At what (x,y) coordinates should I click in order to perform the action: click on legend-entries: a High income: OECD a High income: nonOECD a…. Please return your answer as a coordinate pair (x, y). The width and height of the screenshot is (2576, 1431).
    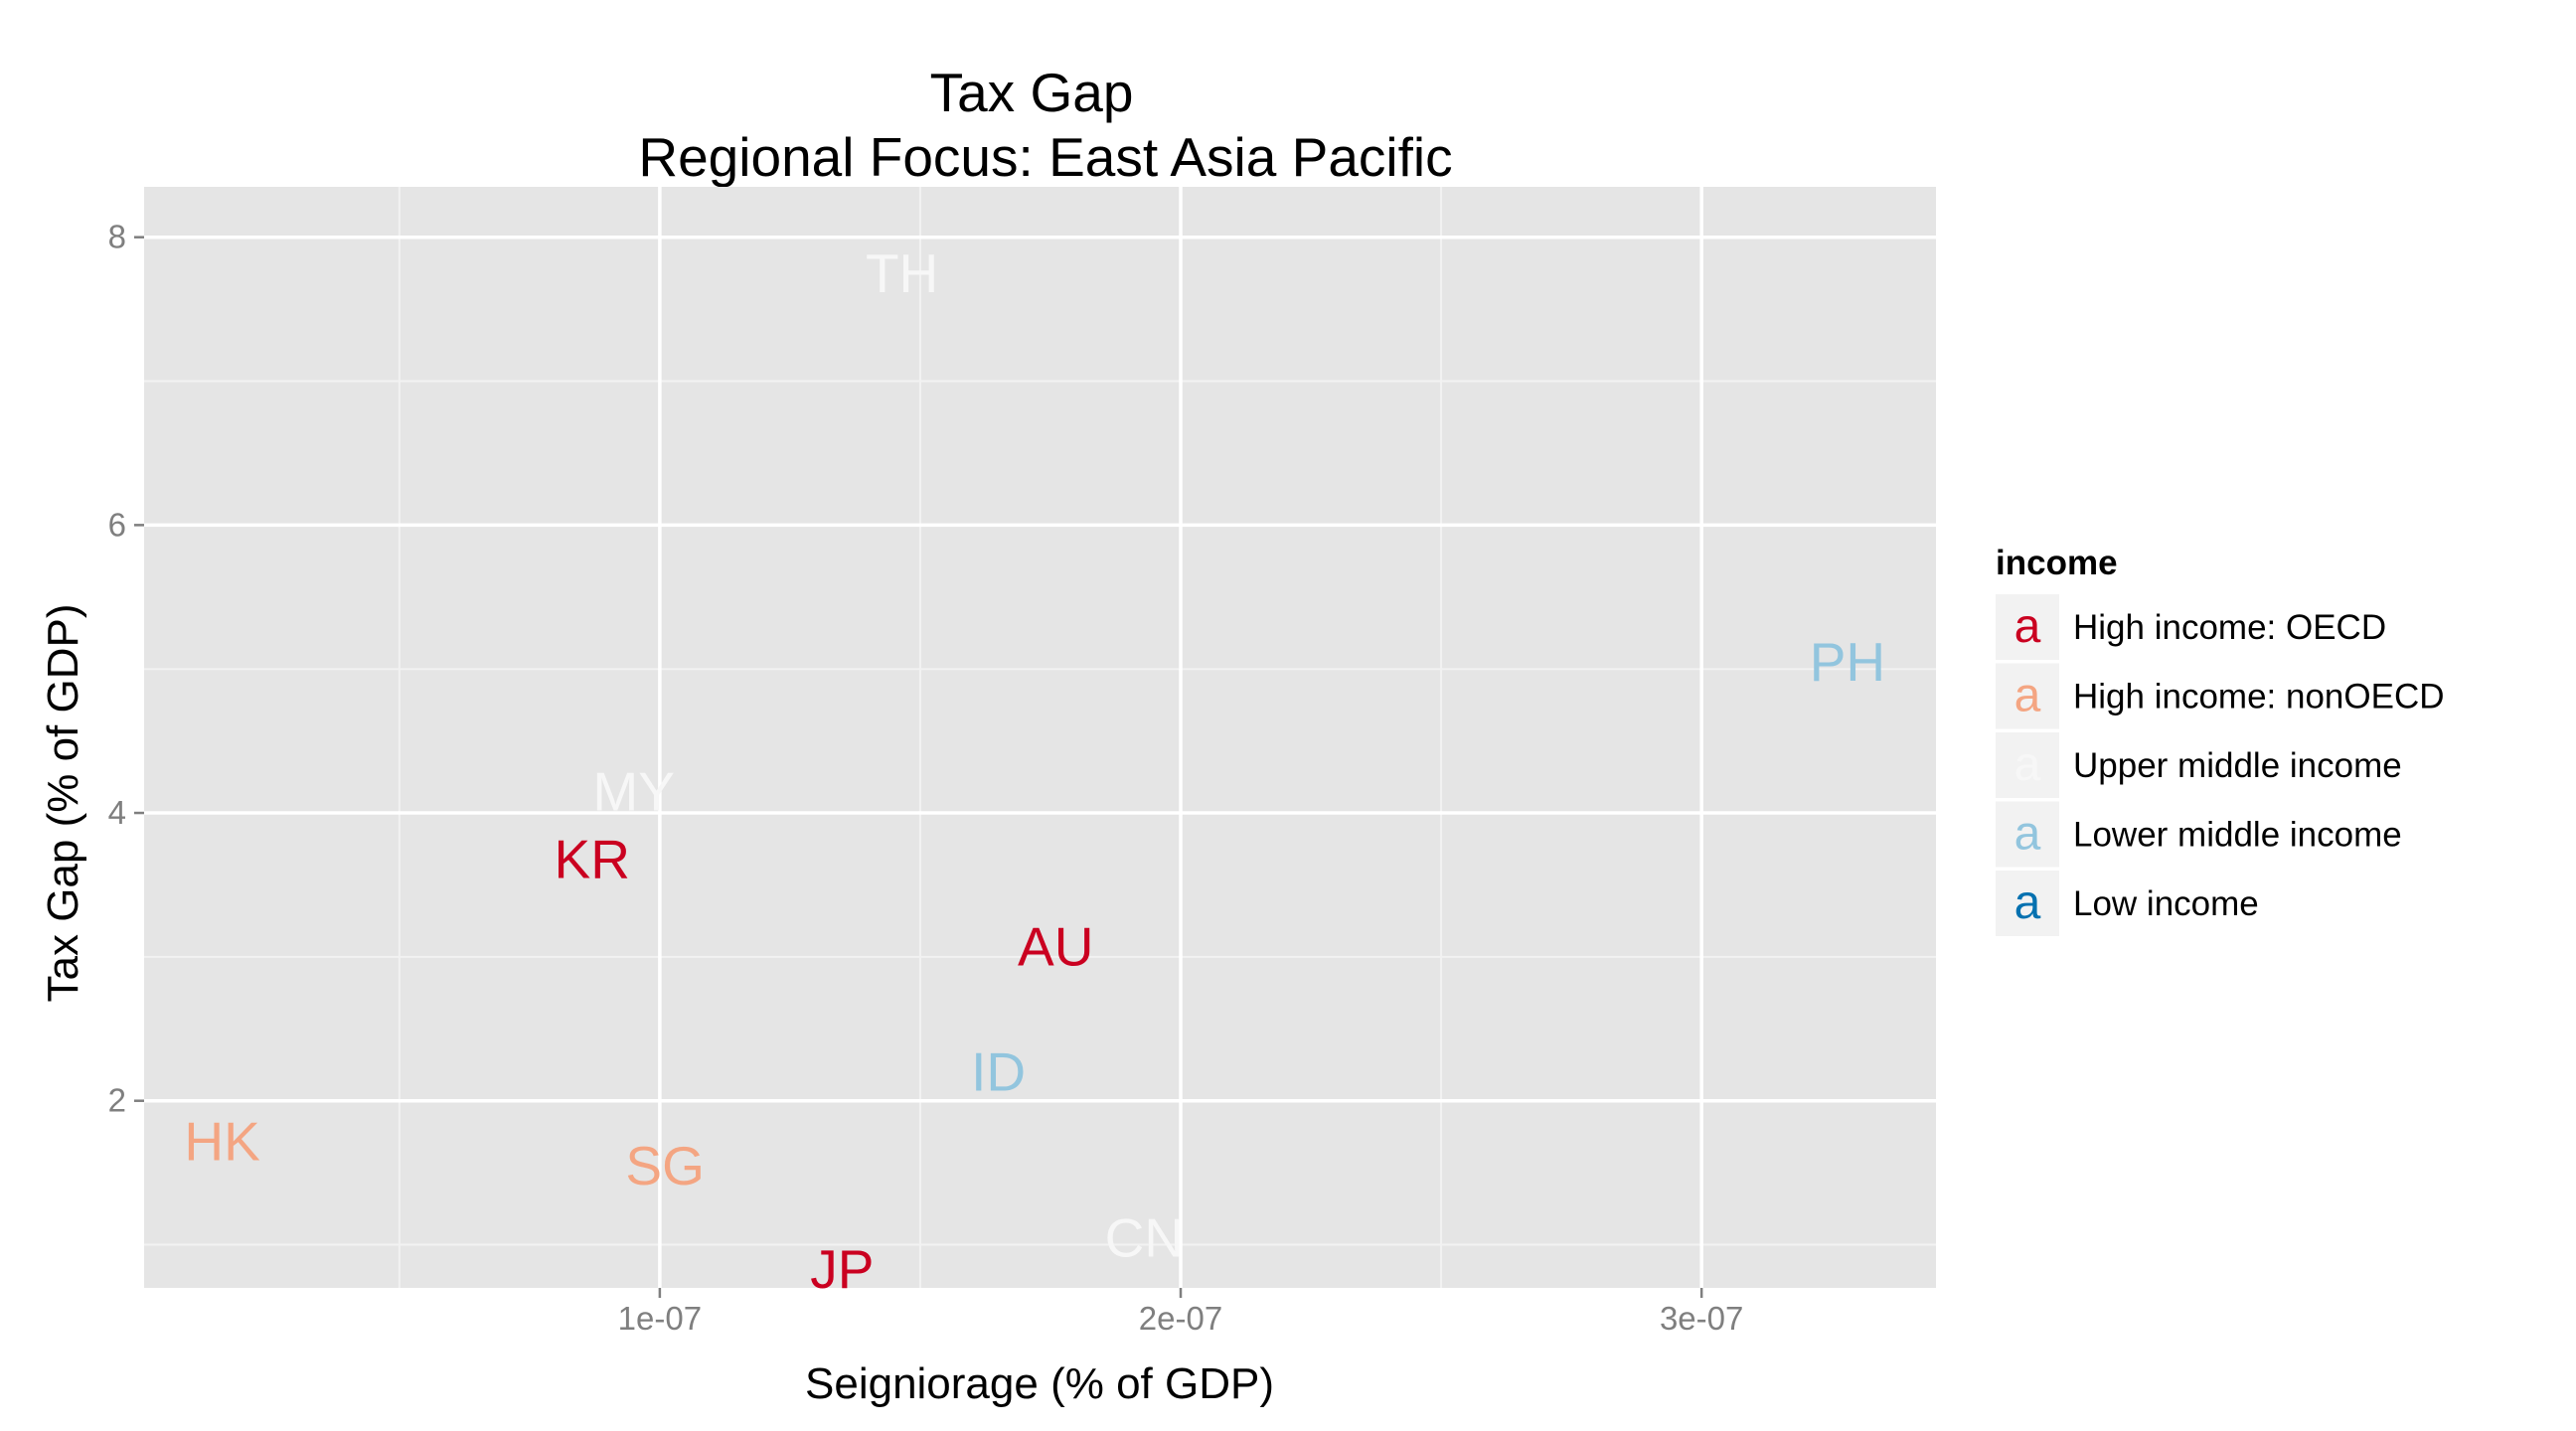
    Looking at the image, I should click on (2220, 765).